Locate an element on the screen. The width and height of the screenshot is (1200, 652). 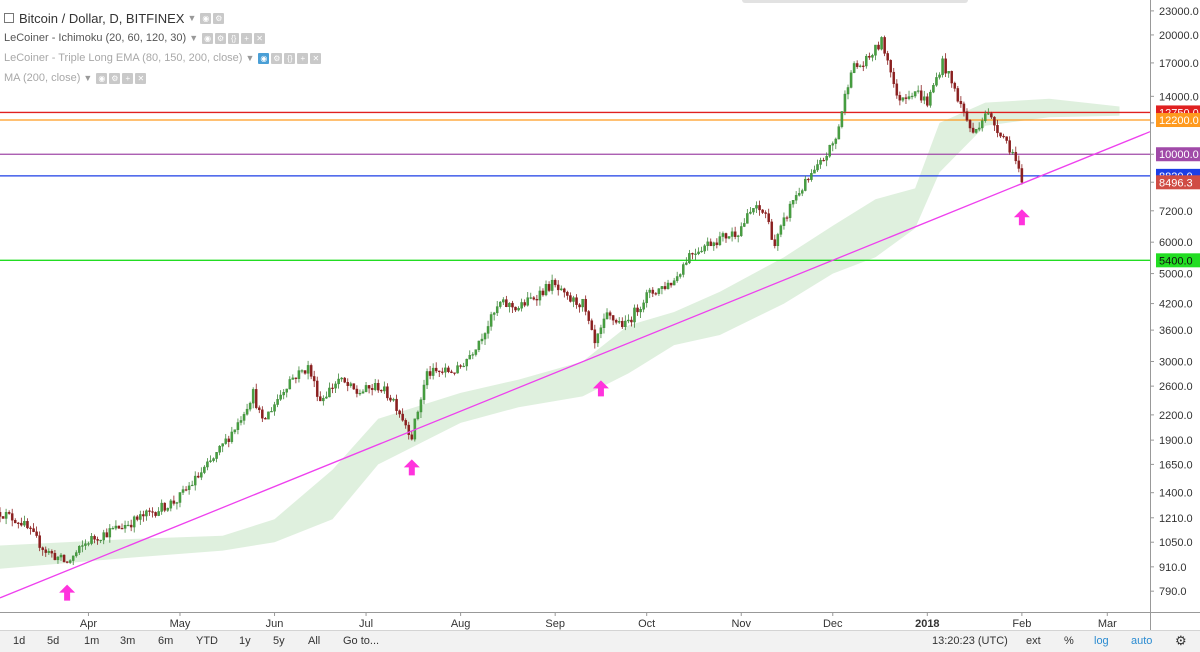
range-6m-button: 6m is located at coordinates (166, 641).